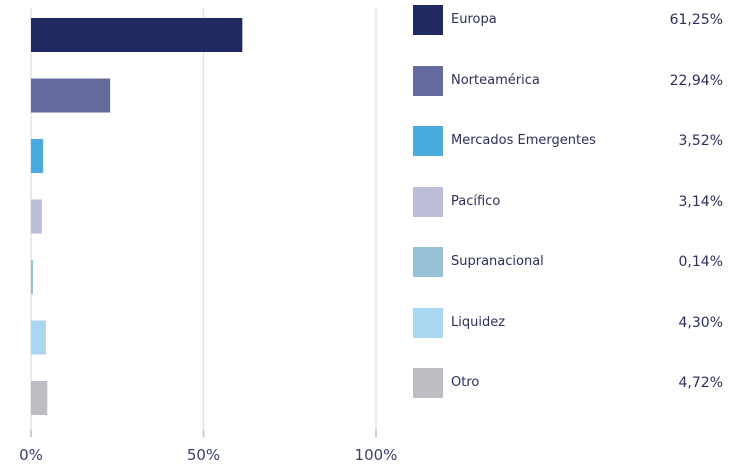 Image resolution: width=739 pixels, height=469 pixels. What do you see at coordinates (696, 20) in the screenshot?
I see `legend-value: 61,25%` at bounding box center [696, 20].